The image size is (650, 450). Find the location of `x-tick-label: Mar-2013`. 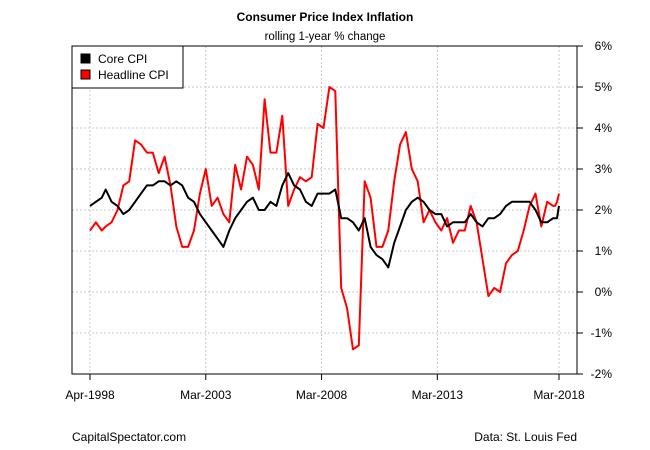

x-tick-label: Mar-2013 is located at coordinates (438, 395).